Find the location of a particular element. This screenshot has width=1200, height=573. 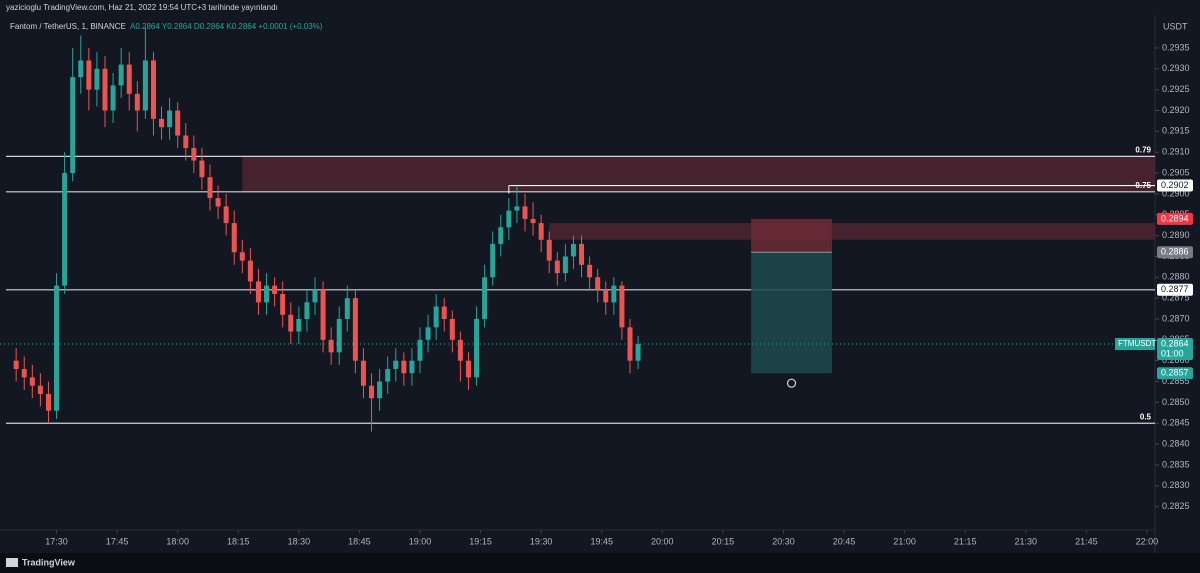

x-tick-label: 18:15 is located at coordinates (238, 541).